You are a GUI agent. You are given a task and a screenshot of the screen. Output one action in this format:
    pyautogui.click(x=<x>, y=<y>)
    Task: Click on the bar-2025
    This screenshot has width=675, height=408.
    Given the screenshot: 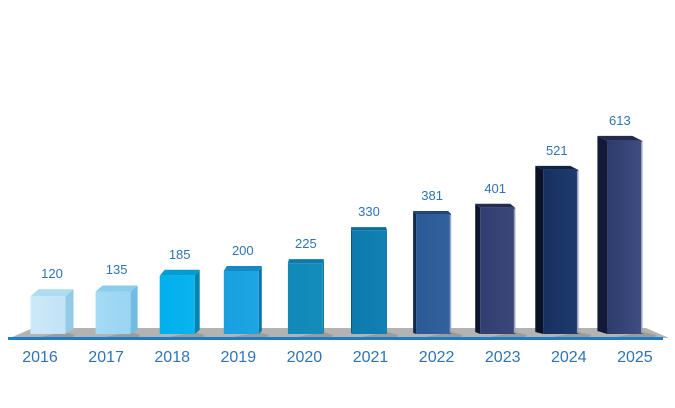 What is the action you would take?
    pyautogui.click(x=627, y=236)
    